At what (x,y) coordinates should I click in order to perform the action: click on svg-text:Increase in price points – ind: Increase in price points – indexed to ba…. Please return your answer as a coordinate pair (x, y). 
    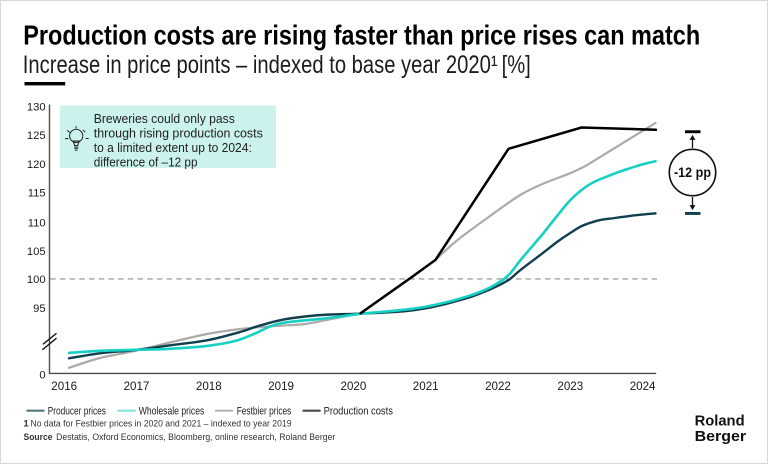
    Looking at the image, I should click on (277, 65).